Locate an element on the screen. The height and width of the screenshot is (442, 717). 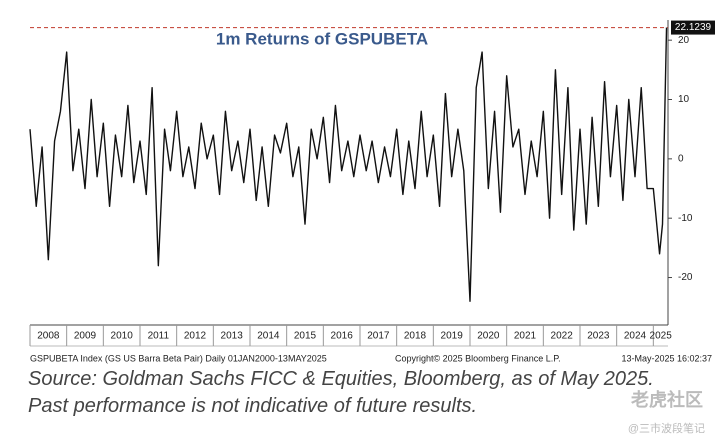
watermark: 老虎社区 is located at coordinates (667, 400).